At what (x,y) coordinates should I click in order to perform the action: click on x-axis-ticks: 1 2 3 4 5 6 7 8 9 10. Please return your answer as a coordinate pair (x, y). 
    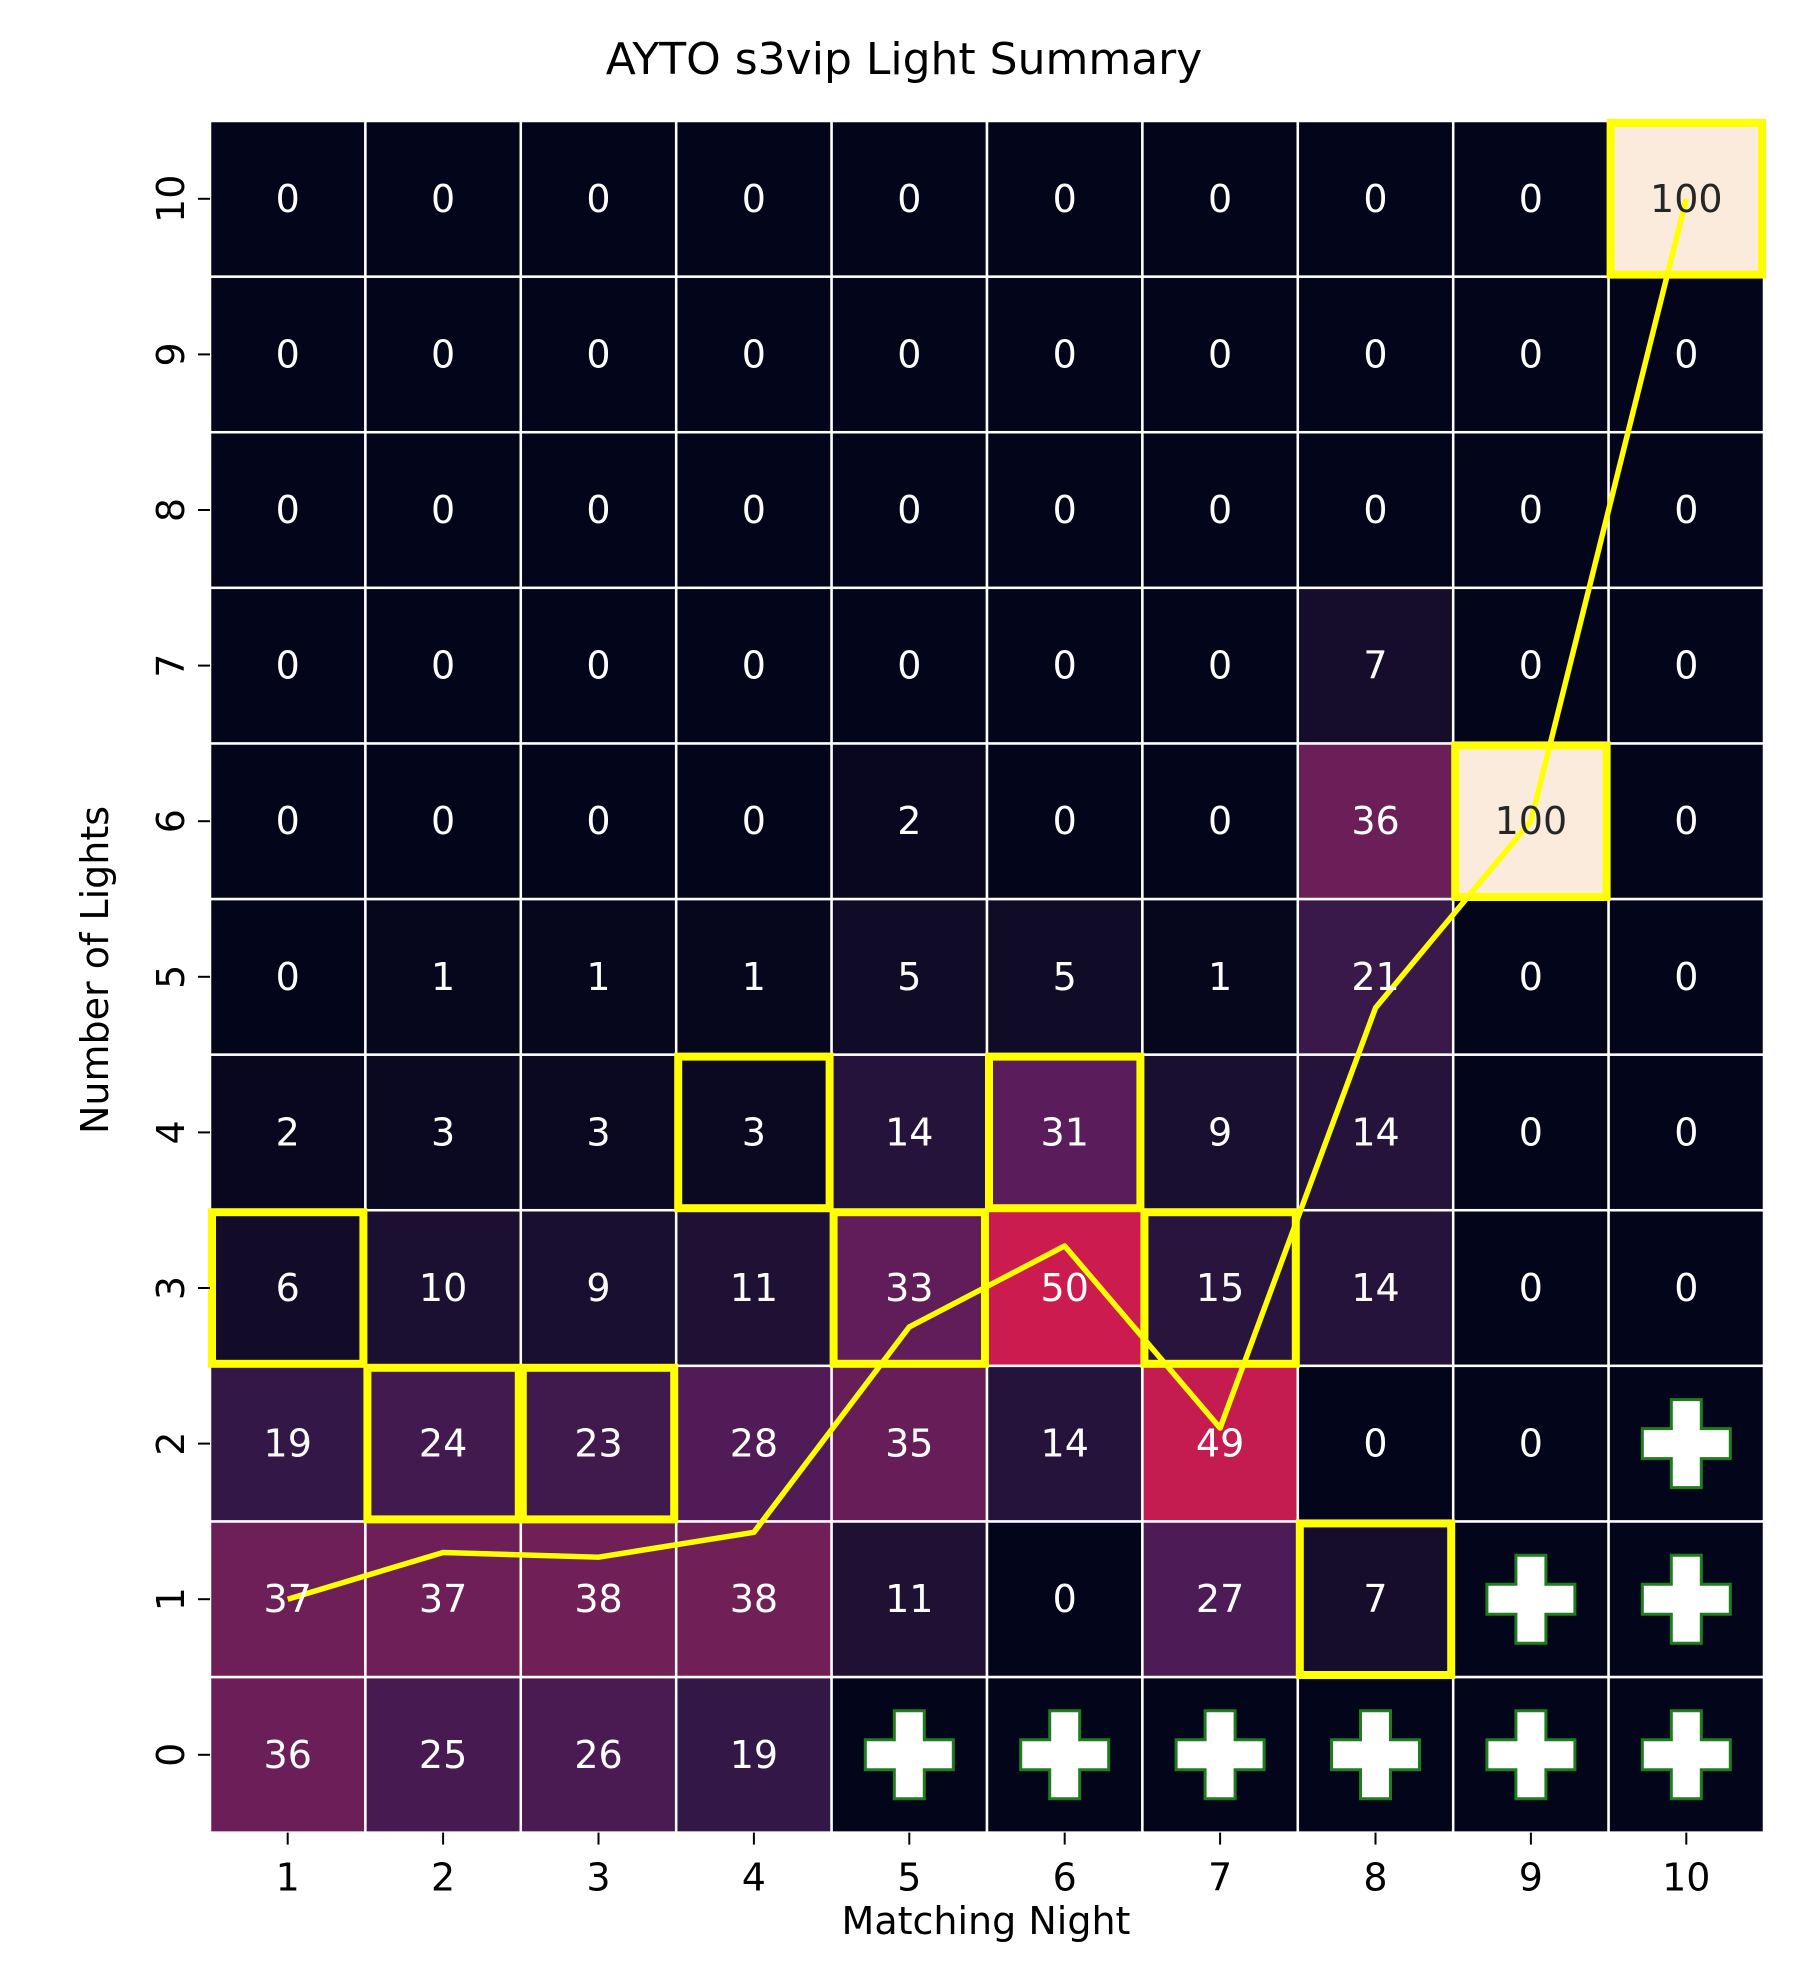
    Looking at the image, I should click on (993, 1866).